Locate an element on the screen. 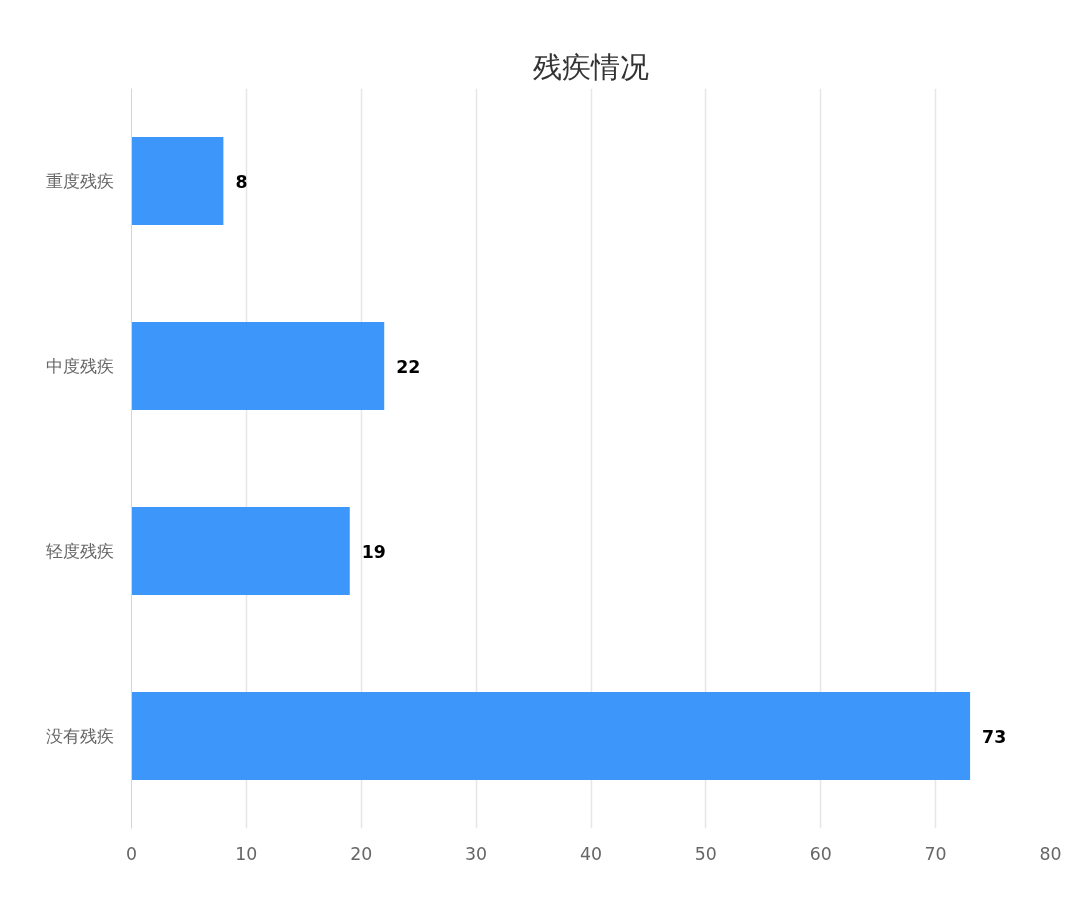  x-tick-label: 40 is located at coordinates (591, 853).